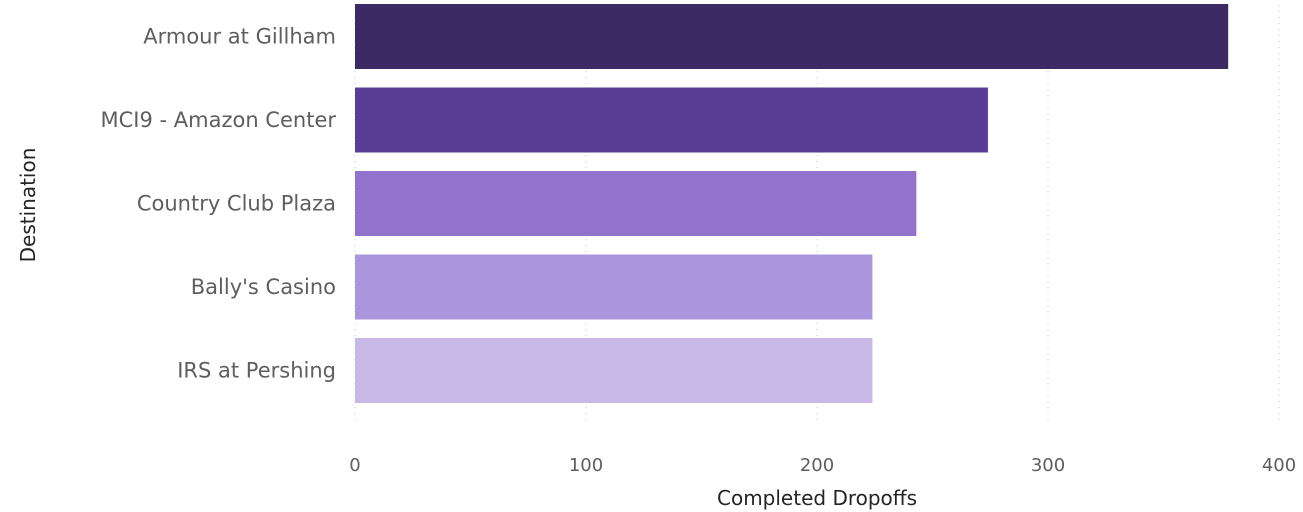 The height and width of the screenshot is (512, 1303). Describe the element at coordinates (219, 120) in the screenshot. I see `category-label-1: MCI9 - Amazon Center` at that location.